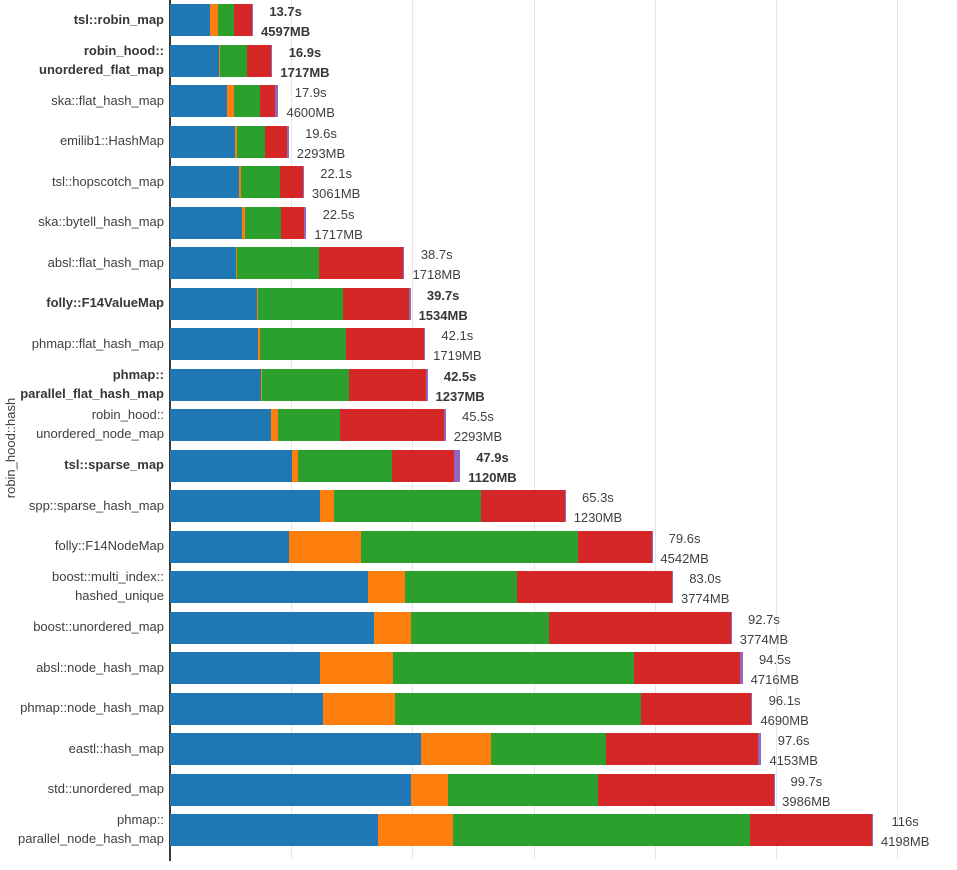  Describe the element at coordinates (127, 414) in the screenshot. I see `category-label-line: robin_hood::` at that location.